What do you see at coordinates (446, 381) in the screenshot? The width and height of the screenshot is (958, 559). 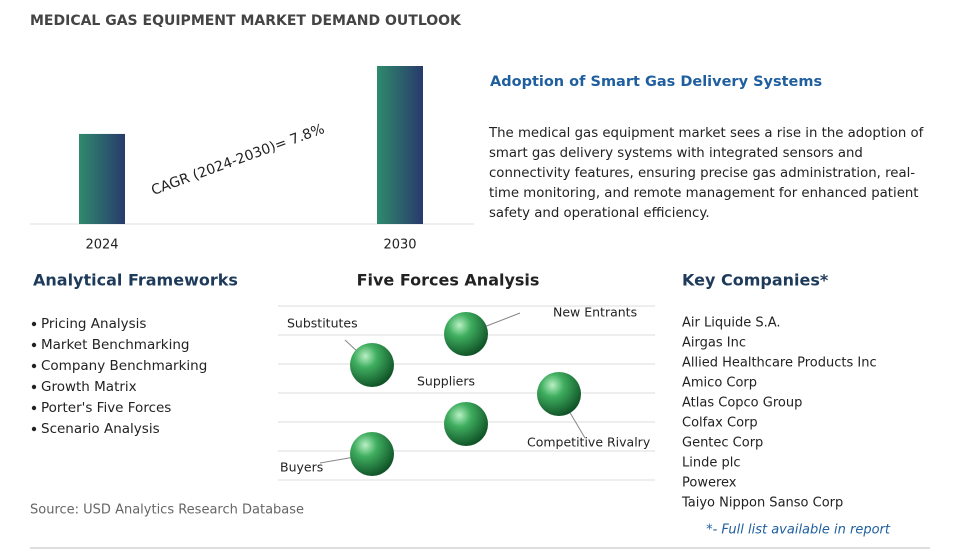 I see `force-label: Suppliers` at bounding box center [446, 381].